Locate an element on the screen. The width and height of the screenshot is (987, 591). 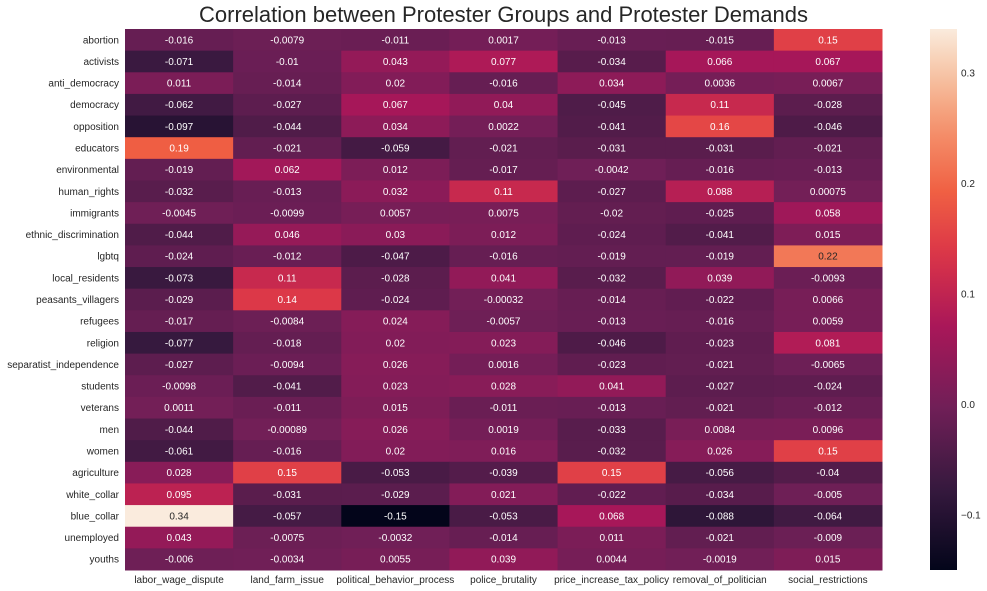
cell-value-label: 0.077 is located at coordinates (503, 62).